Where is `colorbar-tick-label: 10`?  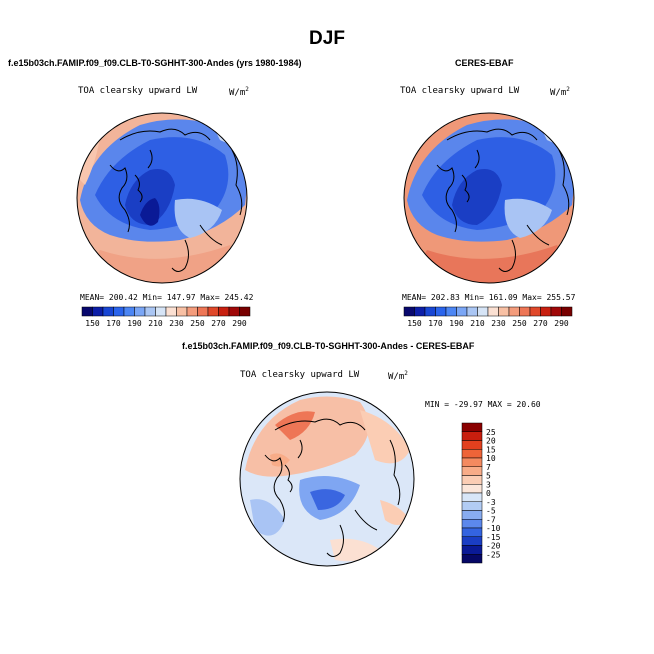 colorbar-tick-label: 10 is located at coordinates (491, 458).